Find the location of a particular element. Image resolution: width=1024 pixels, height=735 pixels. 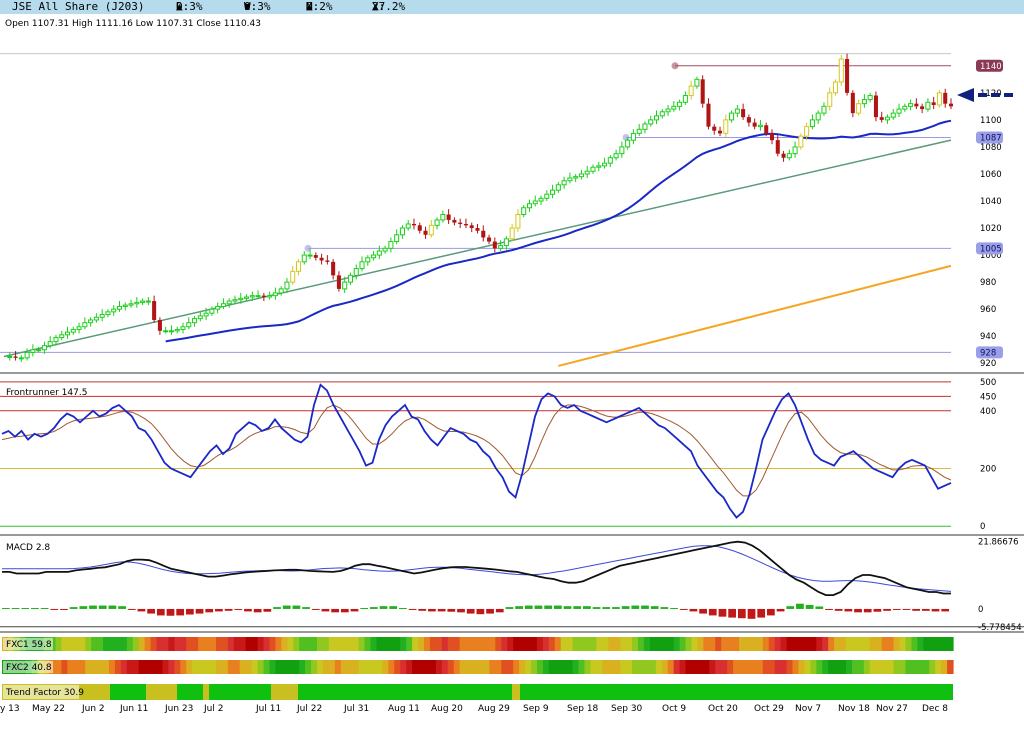

macd-tick-label: 21.86676 is located at coordinates (998, 542).